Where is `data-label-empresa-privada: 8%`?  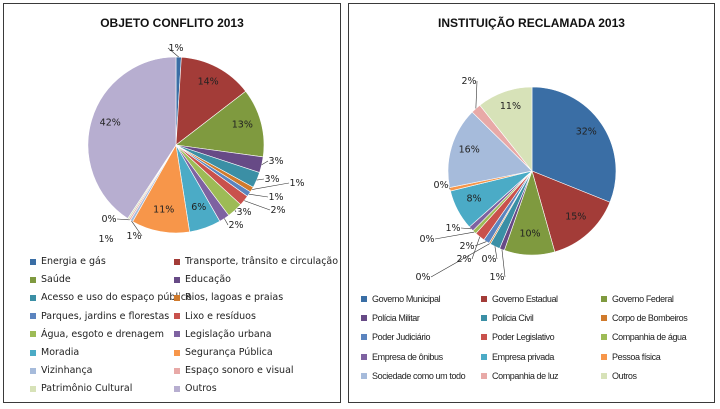
data-label-empresa-privada: 8% is located at coordinates (473, 199).